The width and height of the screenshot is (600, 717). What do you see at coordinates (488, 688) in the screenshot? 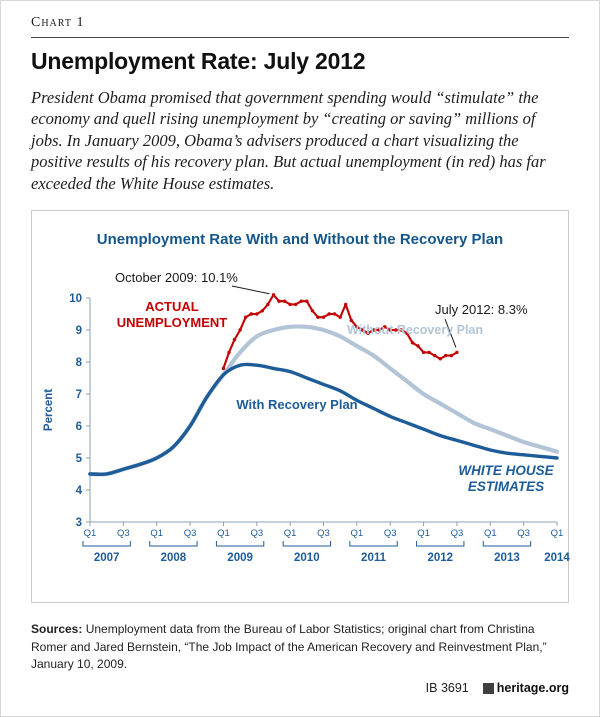
I see `heritage-logo-icon` at bounding box center [488, 688].